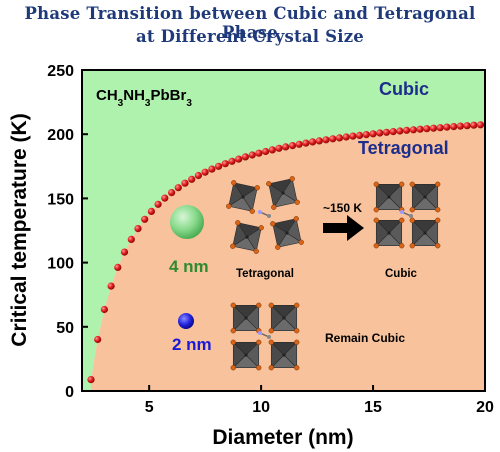 The height and width of the screenshot is (452, 500). What do you see at coordinates (265, 274) in the screenshot?
I see `tetragonal-structure-label: Tetragonal` at bounding box center [265, 274].